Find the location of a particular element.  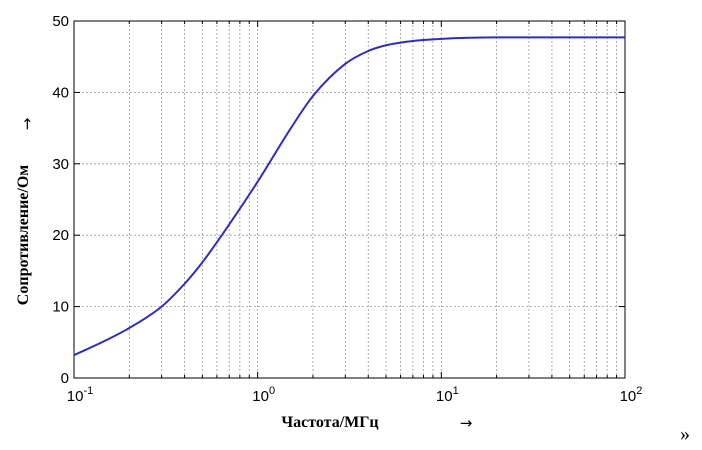

x-axis-title: Частота/МГц is located at coordinates (329, 422).